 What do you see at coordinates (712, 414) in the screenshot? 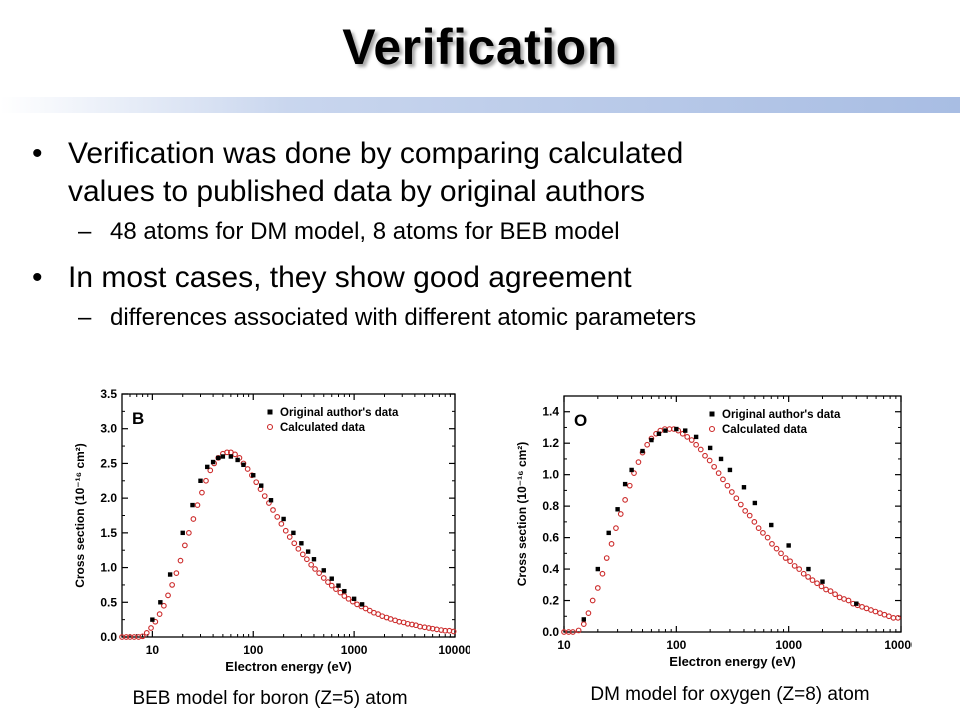
I see `legend-marker-original` at bounding box center [712, 414].